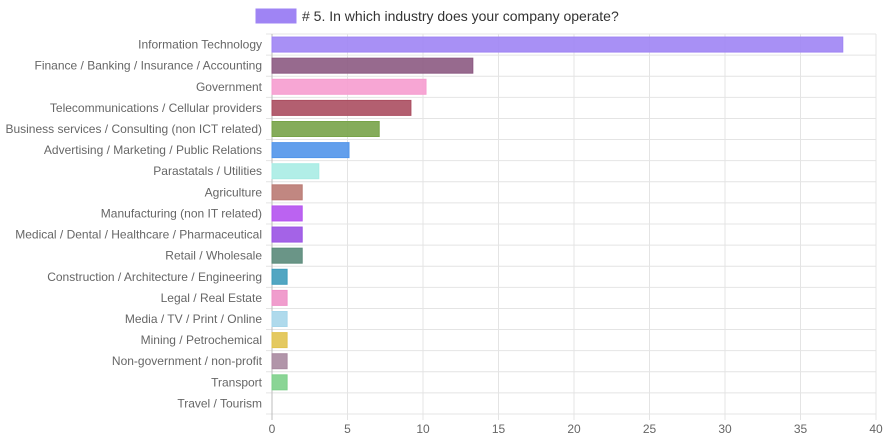 This screenshot has height=442, width=884. Describe the element at coordinates (423, 429) in the screenshot. I see `x-tick-label-2: 10` at that location.